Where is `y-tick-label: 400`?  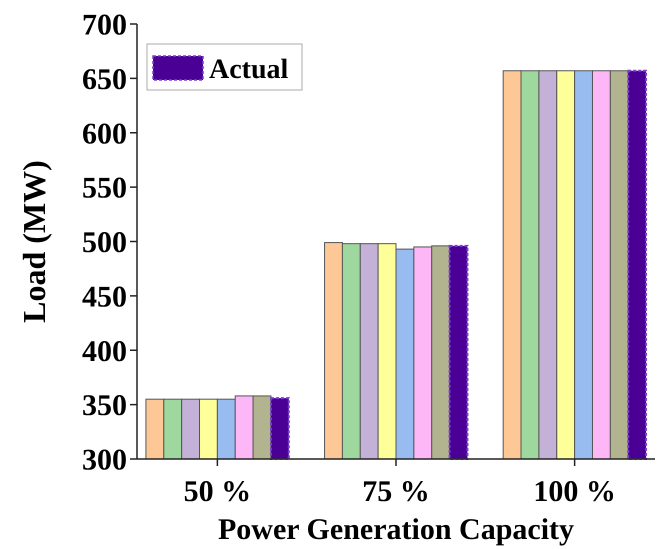 y-tick-label: 400 is located at coordinates (104, 351).